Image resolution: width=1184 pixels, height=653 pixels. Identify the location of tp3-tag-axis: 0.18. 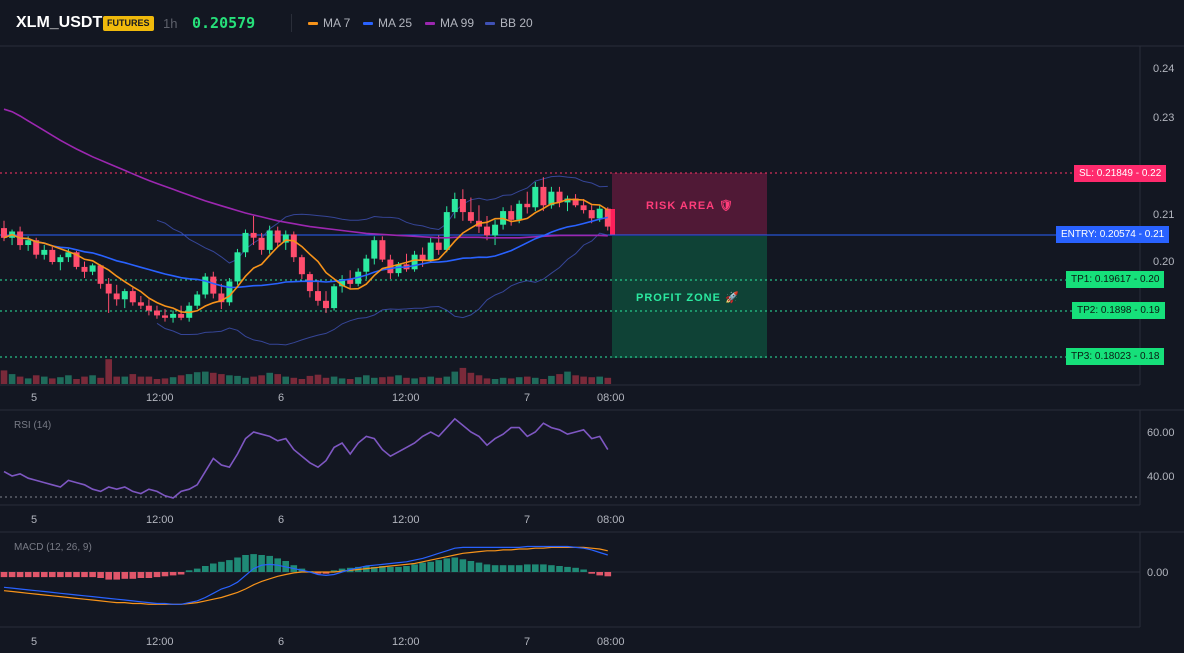
(1149, 356).